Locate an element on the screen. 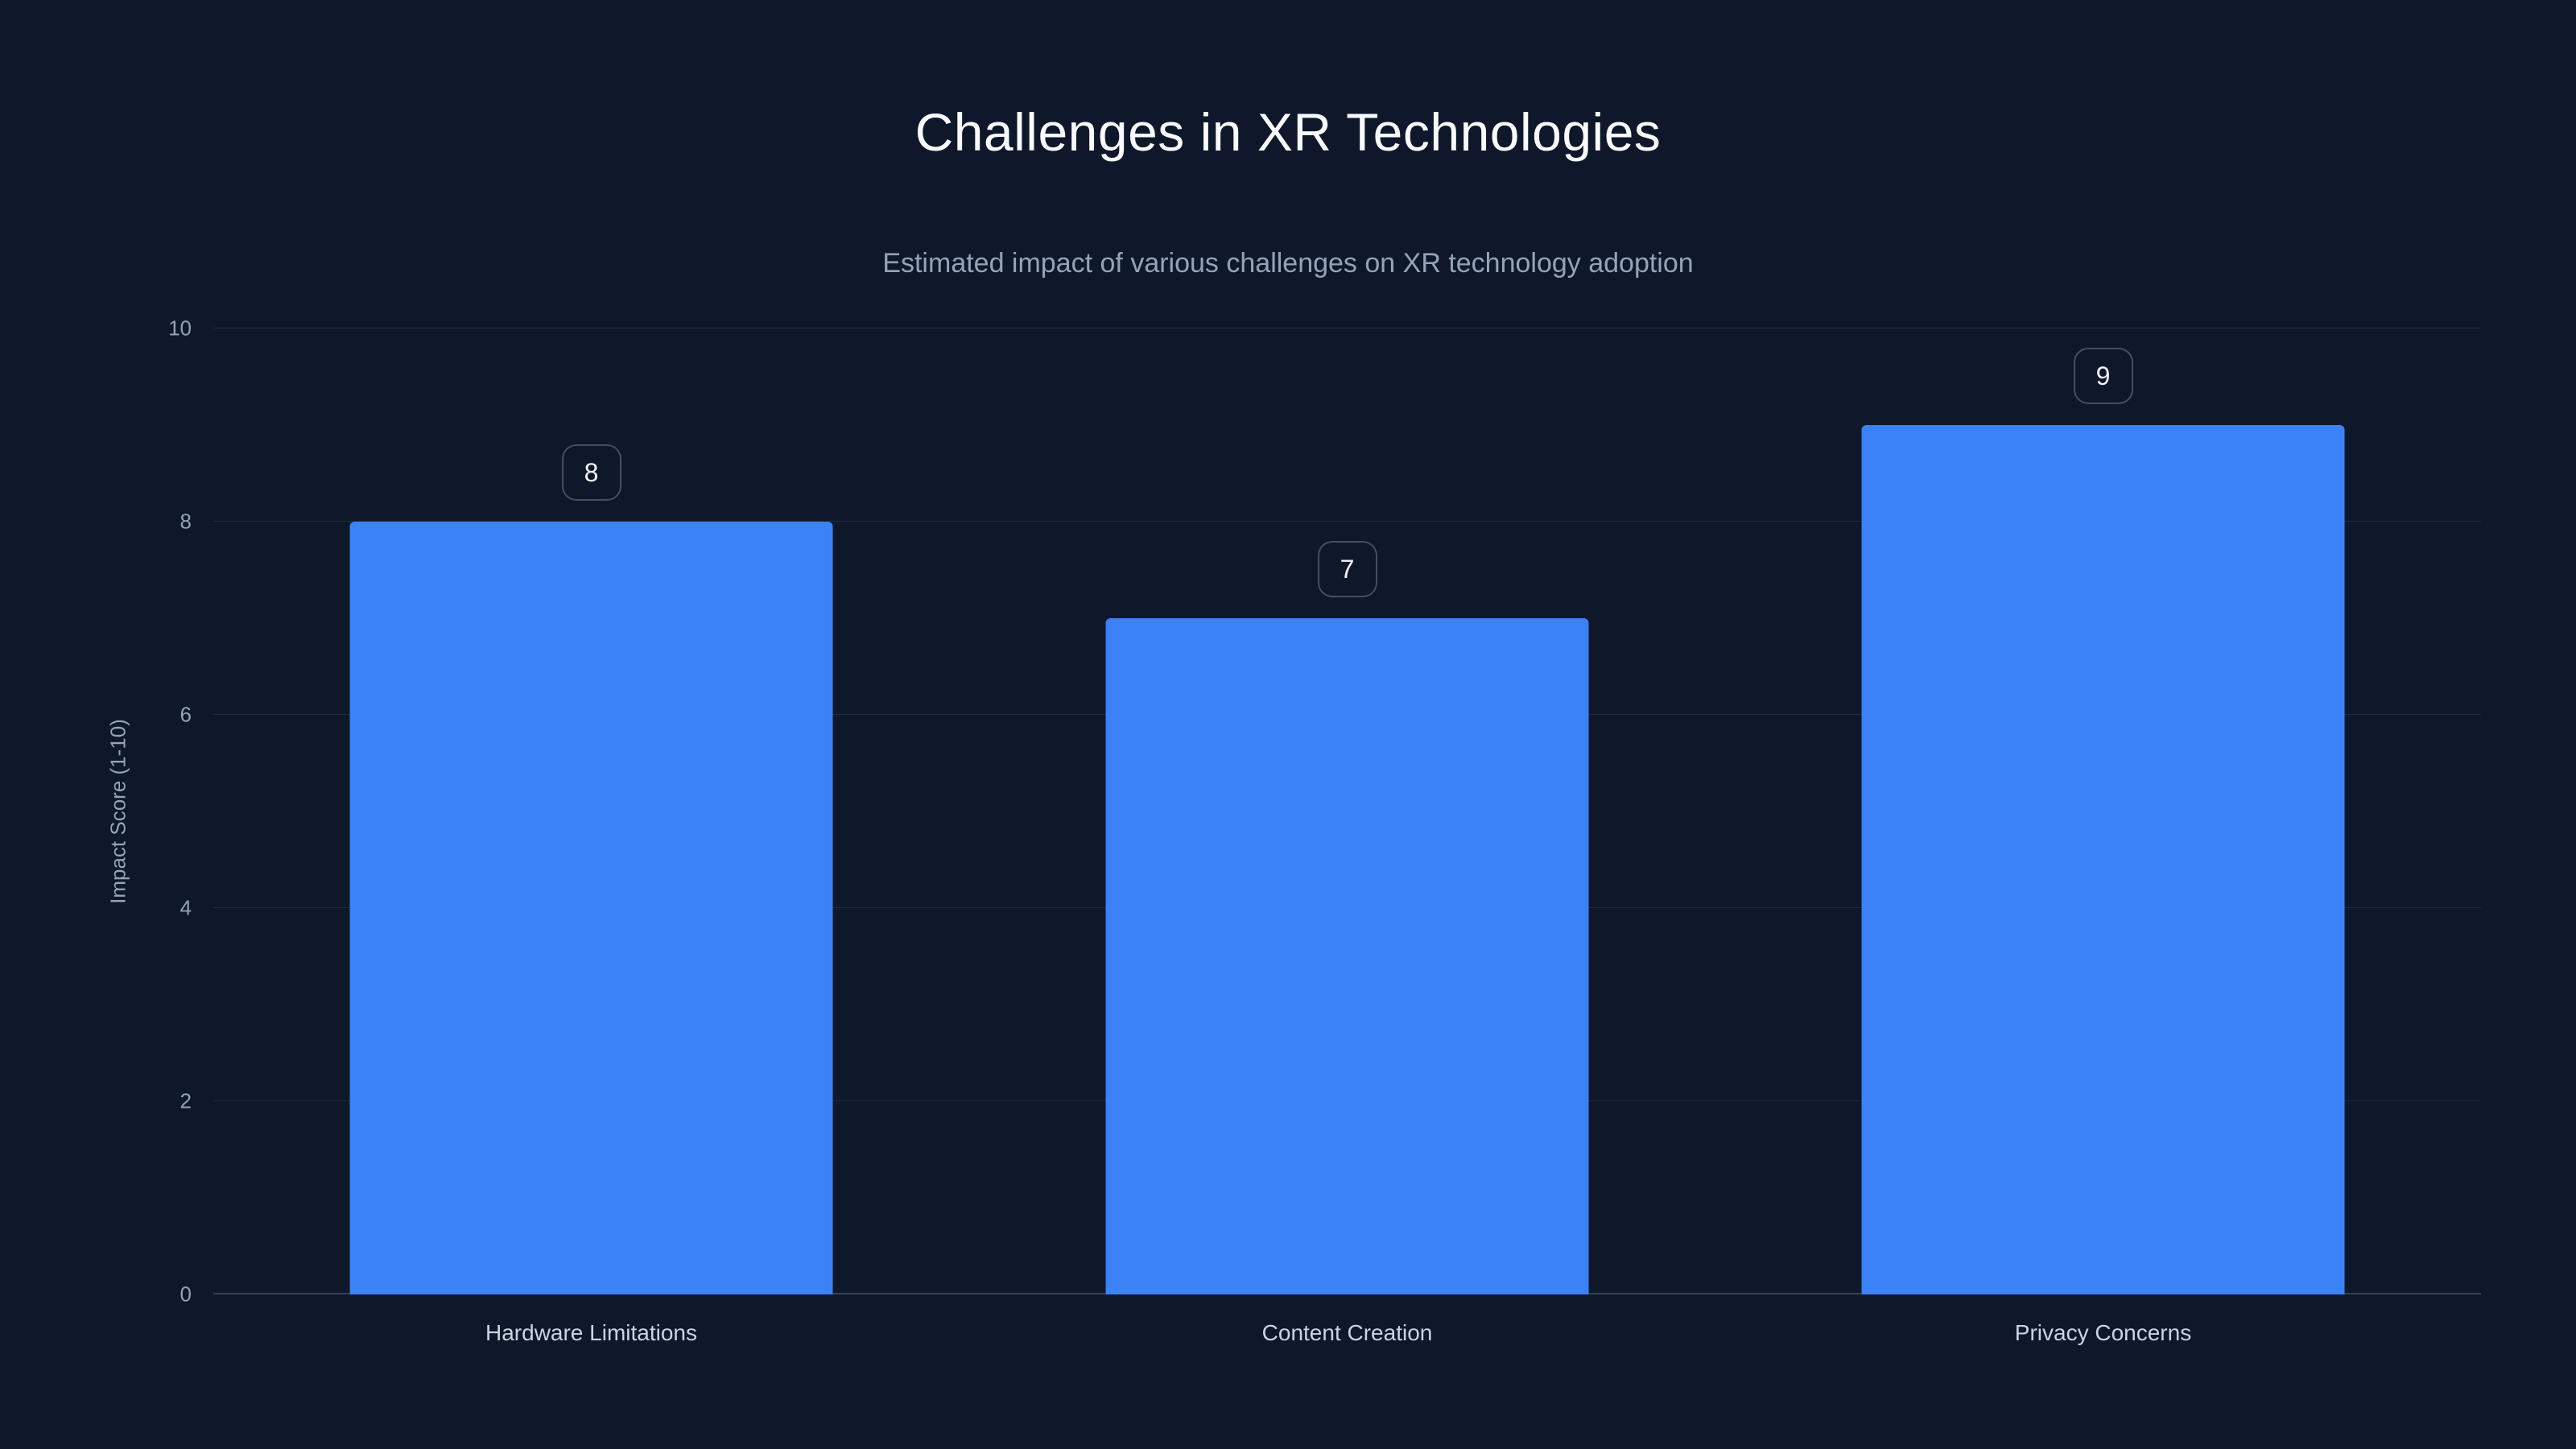 The height and width of the screenshot is (1449, 2576). value-label-badge: 8 is located at coordinates (591, 472).